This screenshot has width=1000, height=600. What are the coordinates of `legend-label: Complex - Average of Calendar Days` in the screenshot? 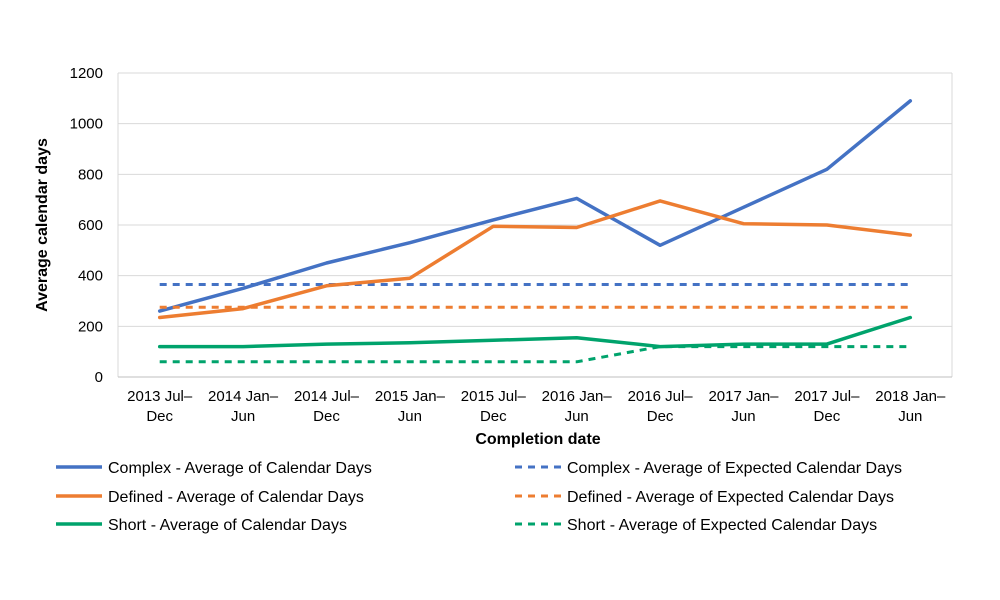 It's located at (240, 468).